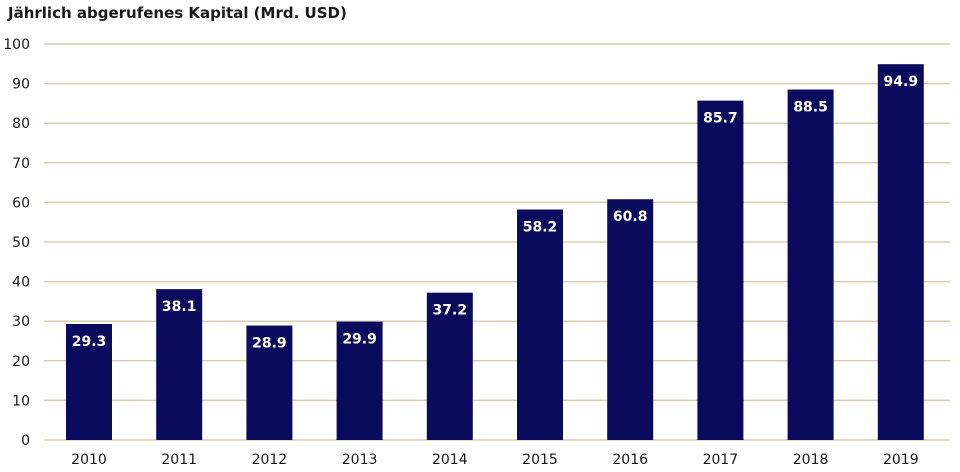 Image resolution: width=960 pixels, height=472 pixels. What do you see at coordinates (21, 362) in the screenshot?
I see `y-tick-label: 20` at bounding box center [21, 362].